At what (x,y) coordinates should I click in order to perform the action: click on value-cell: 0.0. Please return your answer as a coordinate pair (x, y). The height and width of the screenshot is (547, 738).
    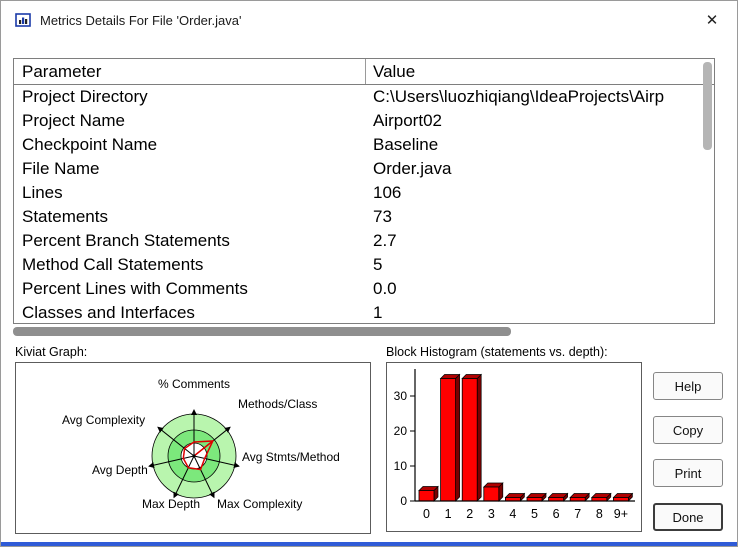
    Looking at the image, I should click on (385, 288).